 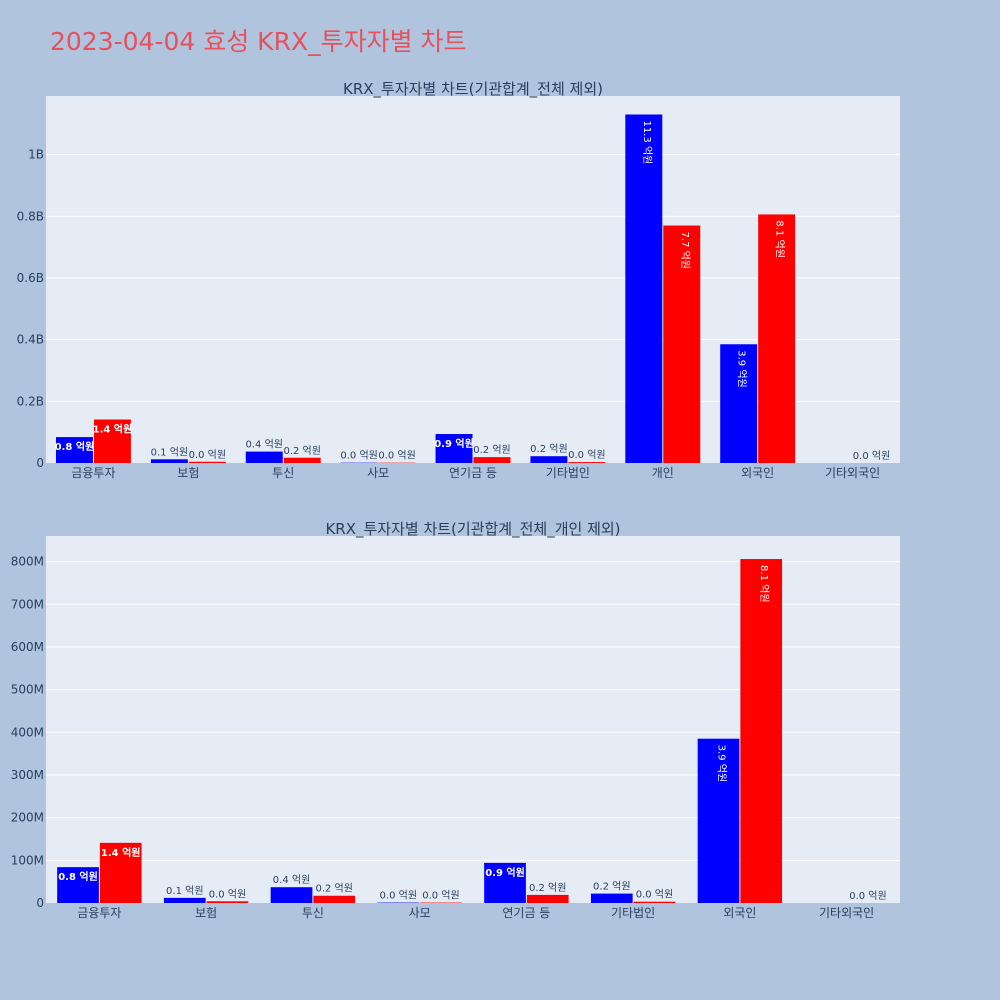 What do you see at coordinates (36, 155) in the screenshot?
I see `y-tick-label: 1B` at bounding box center [36, 155].